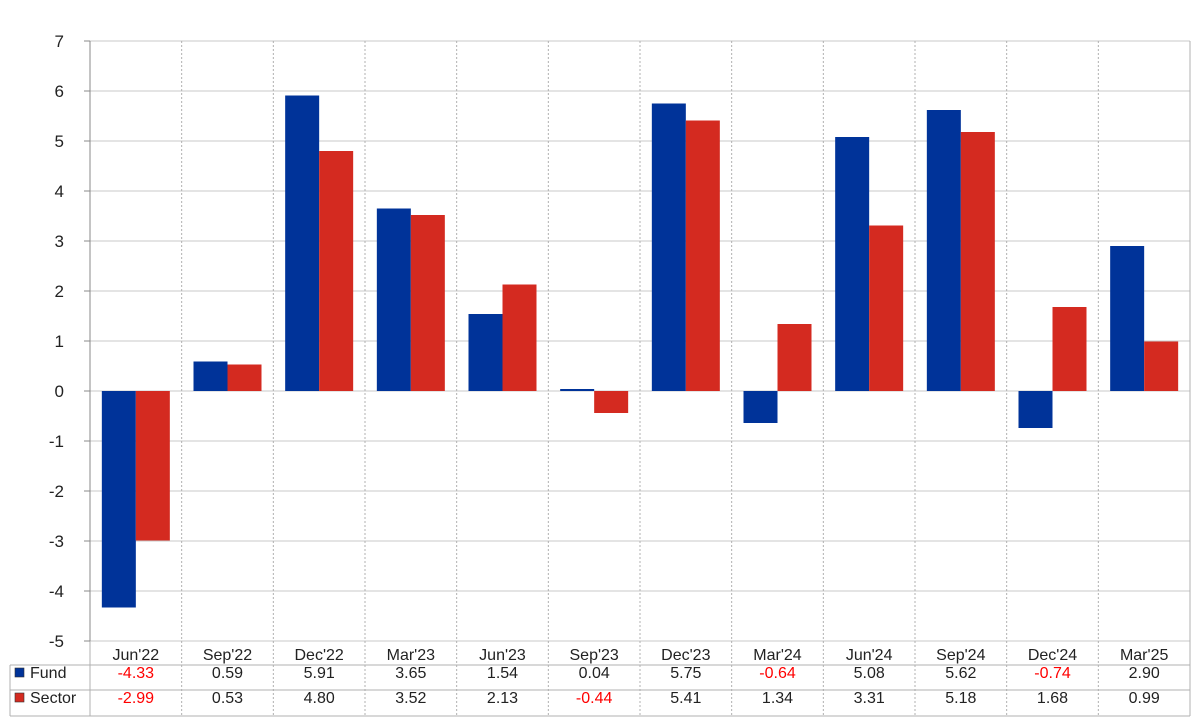  I want to click on data-label-sector: 1.34, so click(777, 698).